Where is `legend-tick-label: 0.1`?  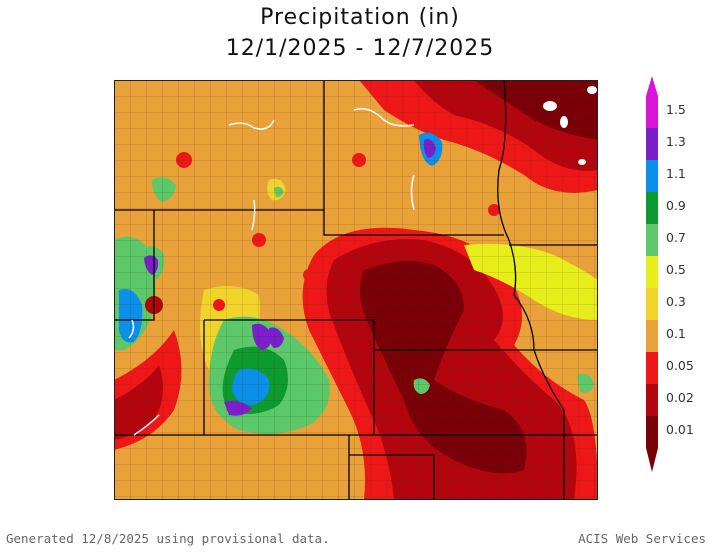 legend-tick-label: 0.1 is located at coordinates (676, 333).